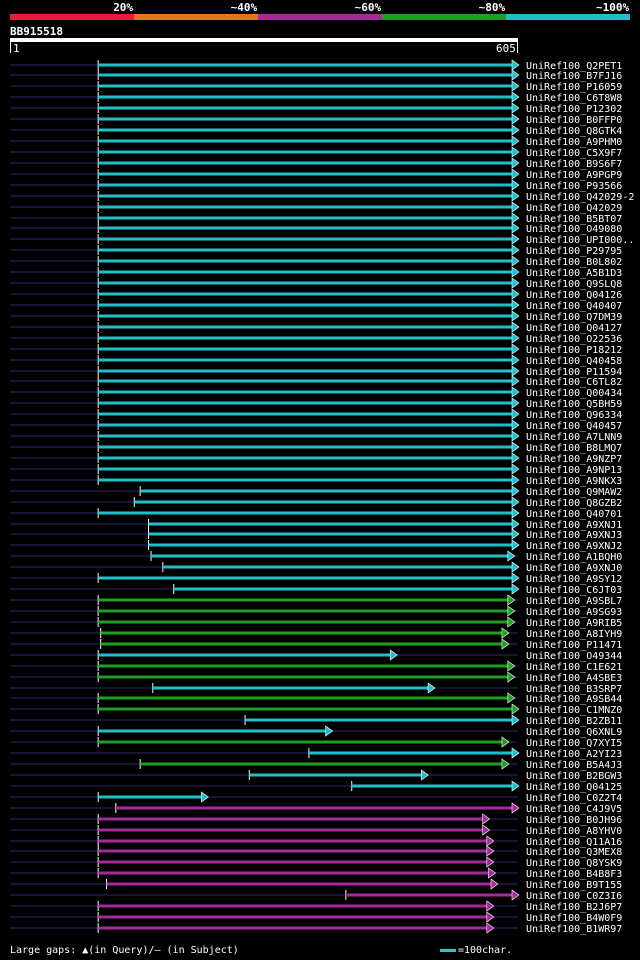 The height and width of the screenshot is (960, 640). I want to click on hit-row: UniRef100_B2BGW3, so click(316, 775).